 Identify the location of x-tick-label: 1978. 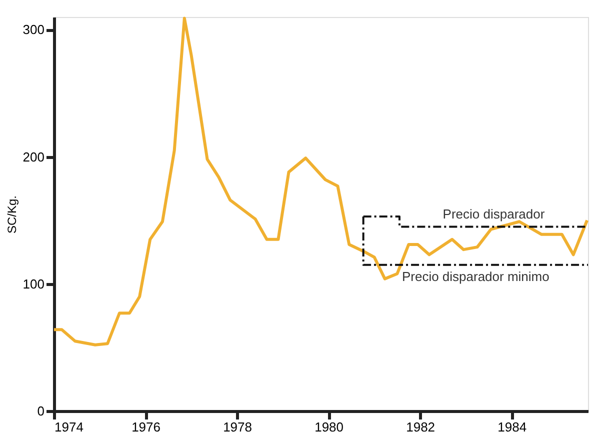
(237, 427).